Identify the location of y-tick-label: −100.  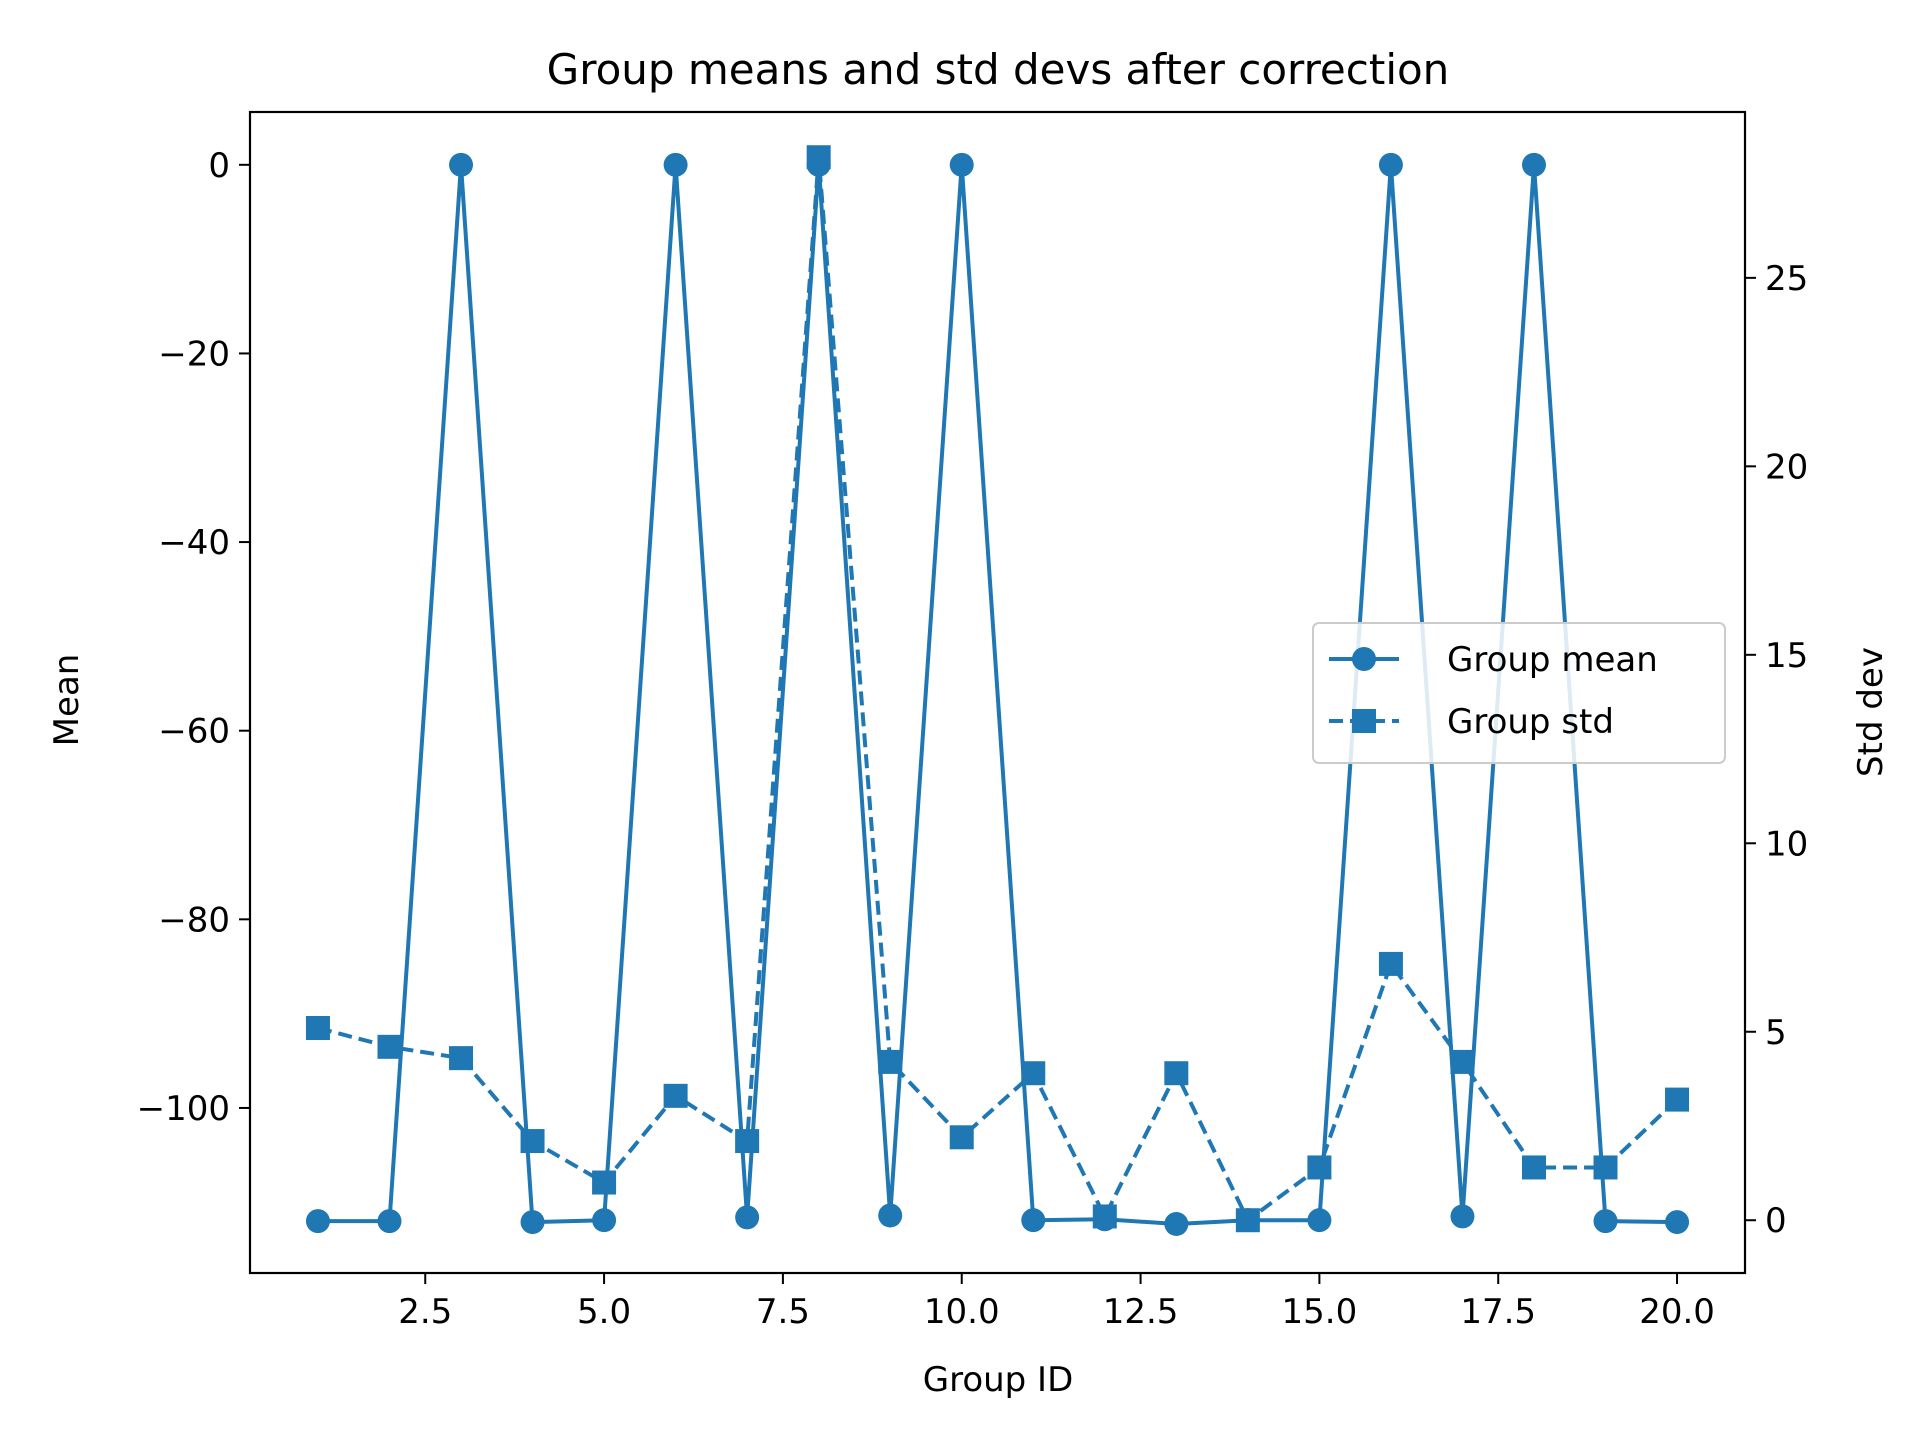
(183, 1109).